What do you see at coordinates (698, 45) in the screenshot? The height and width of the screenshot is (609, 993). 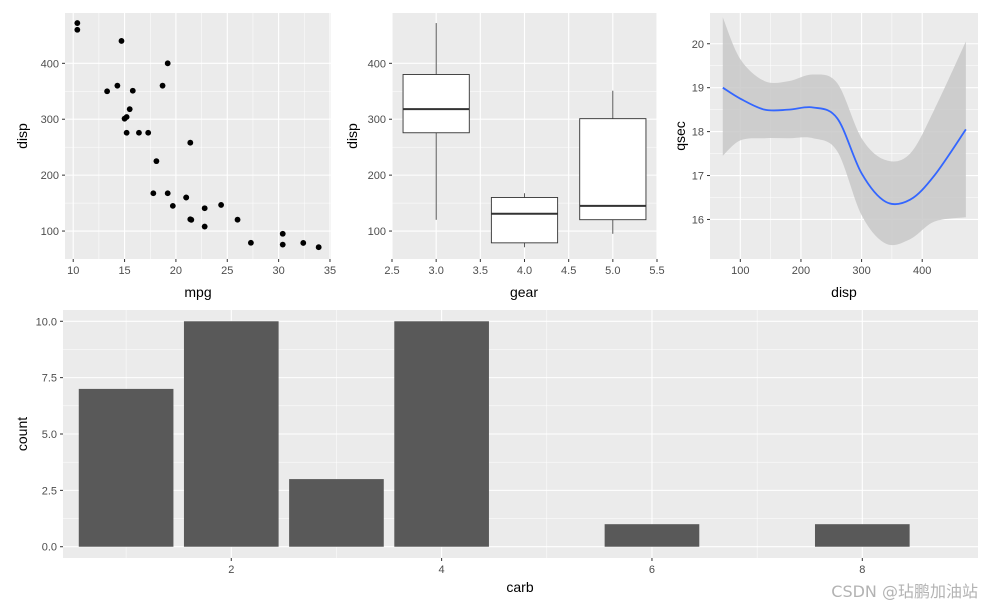 I see `y-tick-label: 20` at bounding box center [698, 45].